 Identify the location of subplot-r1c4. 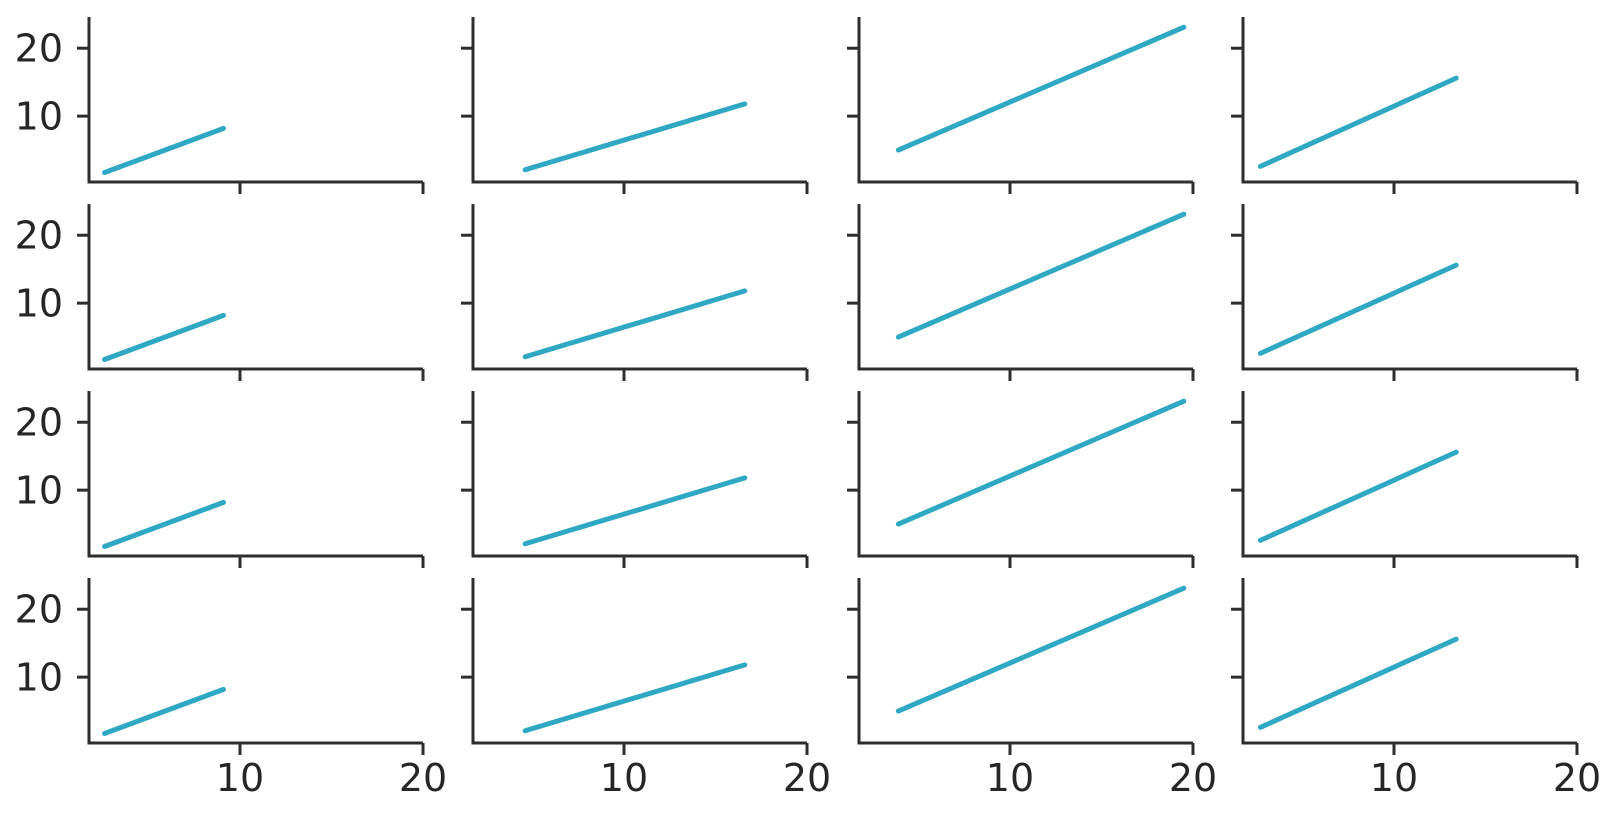
(1405, 105).